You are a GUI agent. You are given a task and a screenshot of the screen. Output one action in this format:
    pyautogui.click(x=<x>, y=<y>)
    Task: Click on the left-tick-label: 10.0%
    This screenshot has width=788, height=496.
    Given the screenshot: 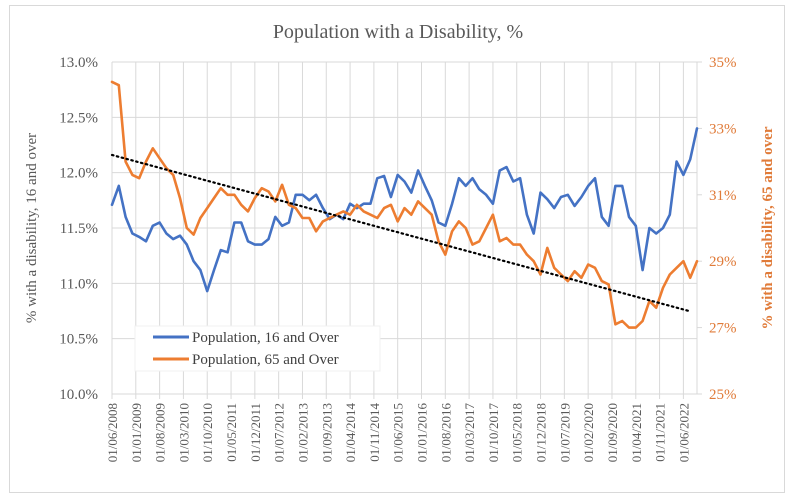 What is the action you would take?
    pyautogui.click(x=78, y=395)
    